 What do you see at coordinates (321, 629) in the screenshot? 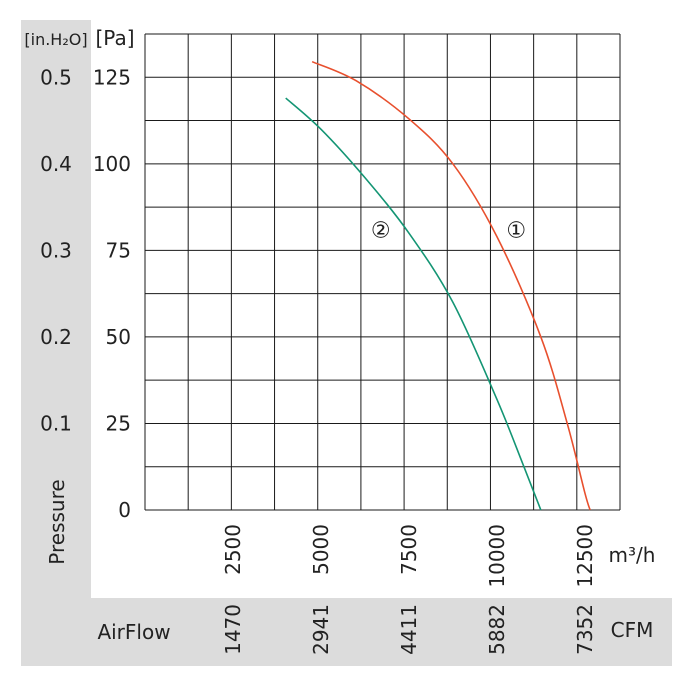
I see `x-tick-label-cfm: 2941` at bounding box center [321, 629].